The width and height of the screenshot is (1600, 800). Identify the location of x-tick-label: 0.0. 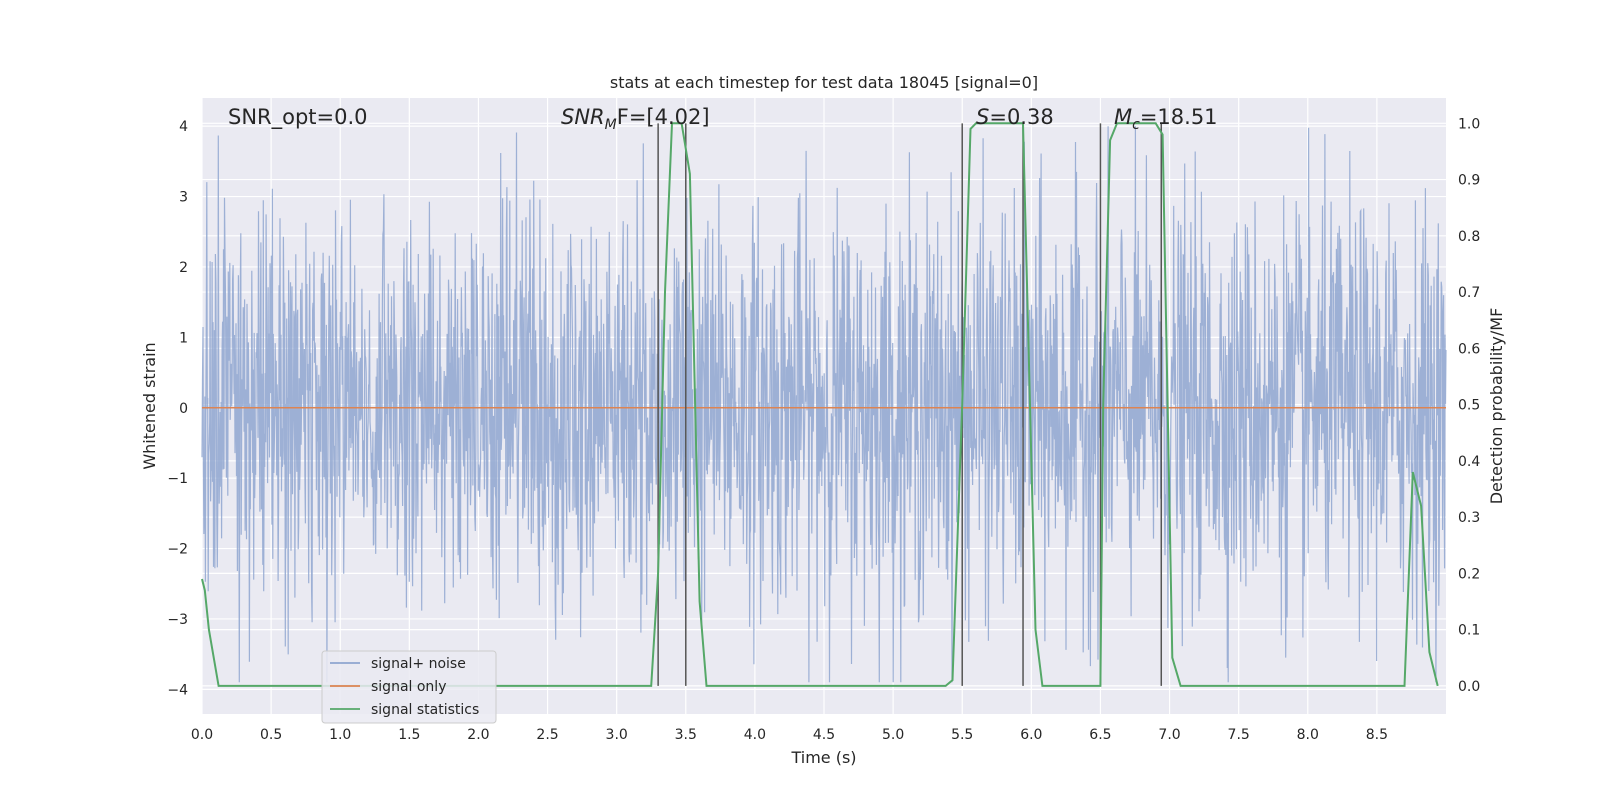
(202, 735).